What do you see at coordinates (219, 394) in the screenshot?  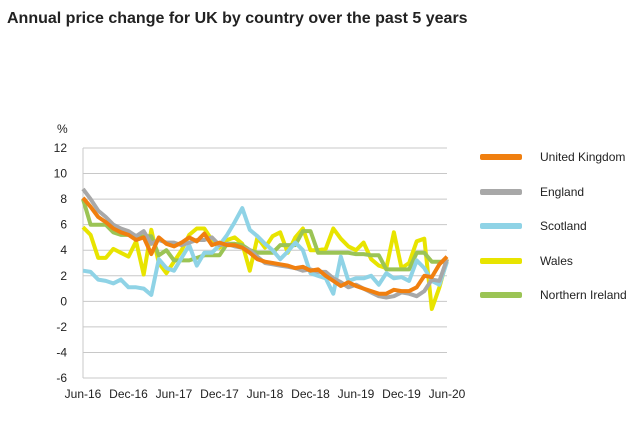 I see `x-tick-label: Dec-17` at bounding box center [219, 394].